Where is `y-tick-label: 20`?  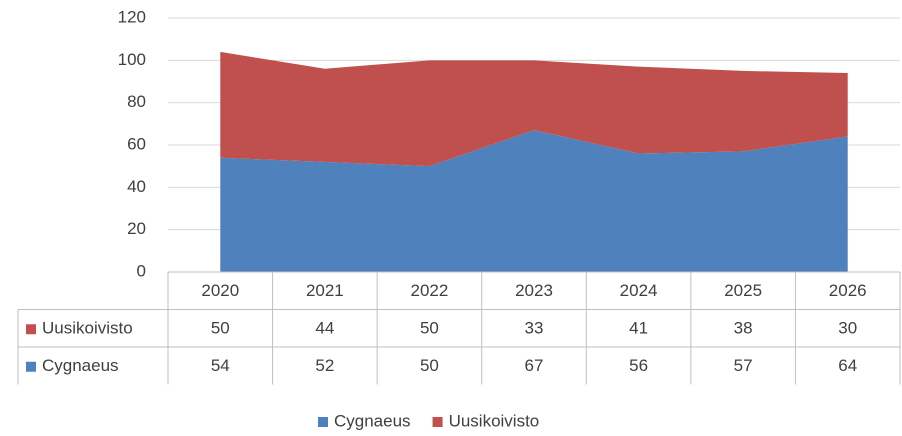
y-tick-label: 20 is located at coordinates (136, 228).